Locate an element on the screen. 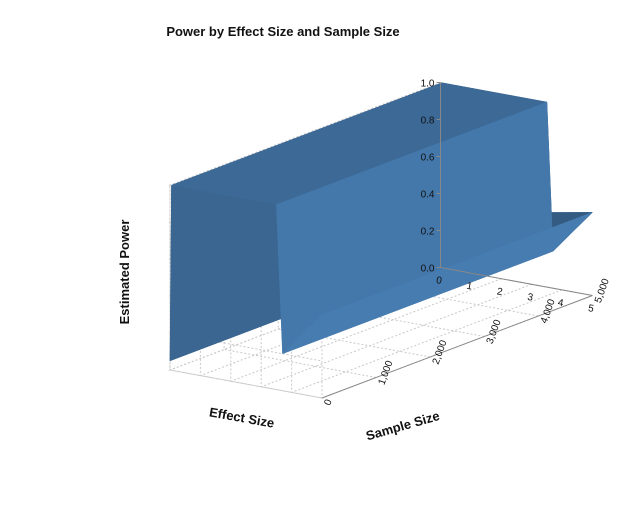 This screenshot has width=644, height=505. z-tick-label: 1.0 is located at coordinates (428, 84).